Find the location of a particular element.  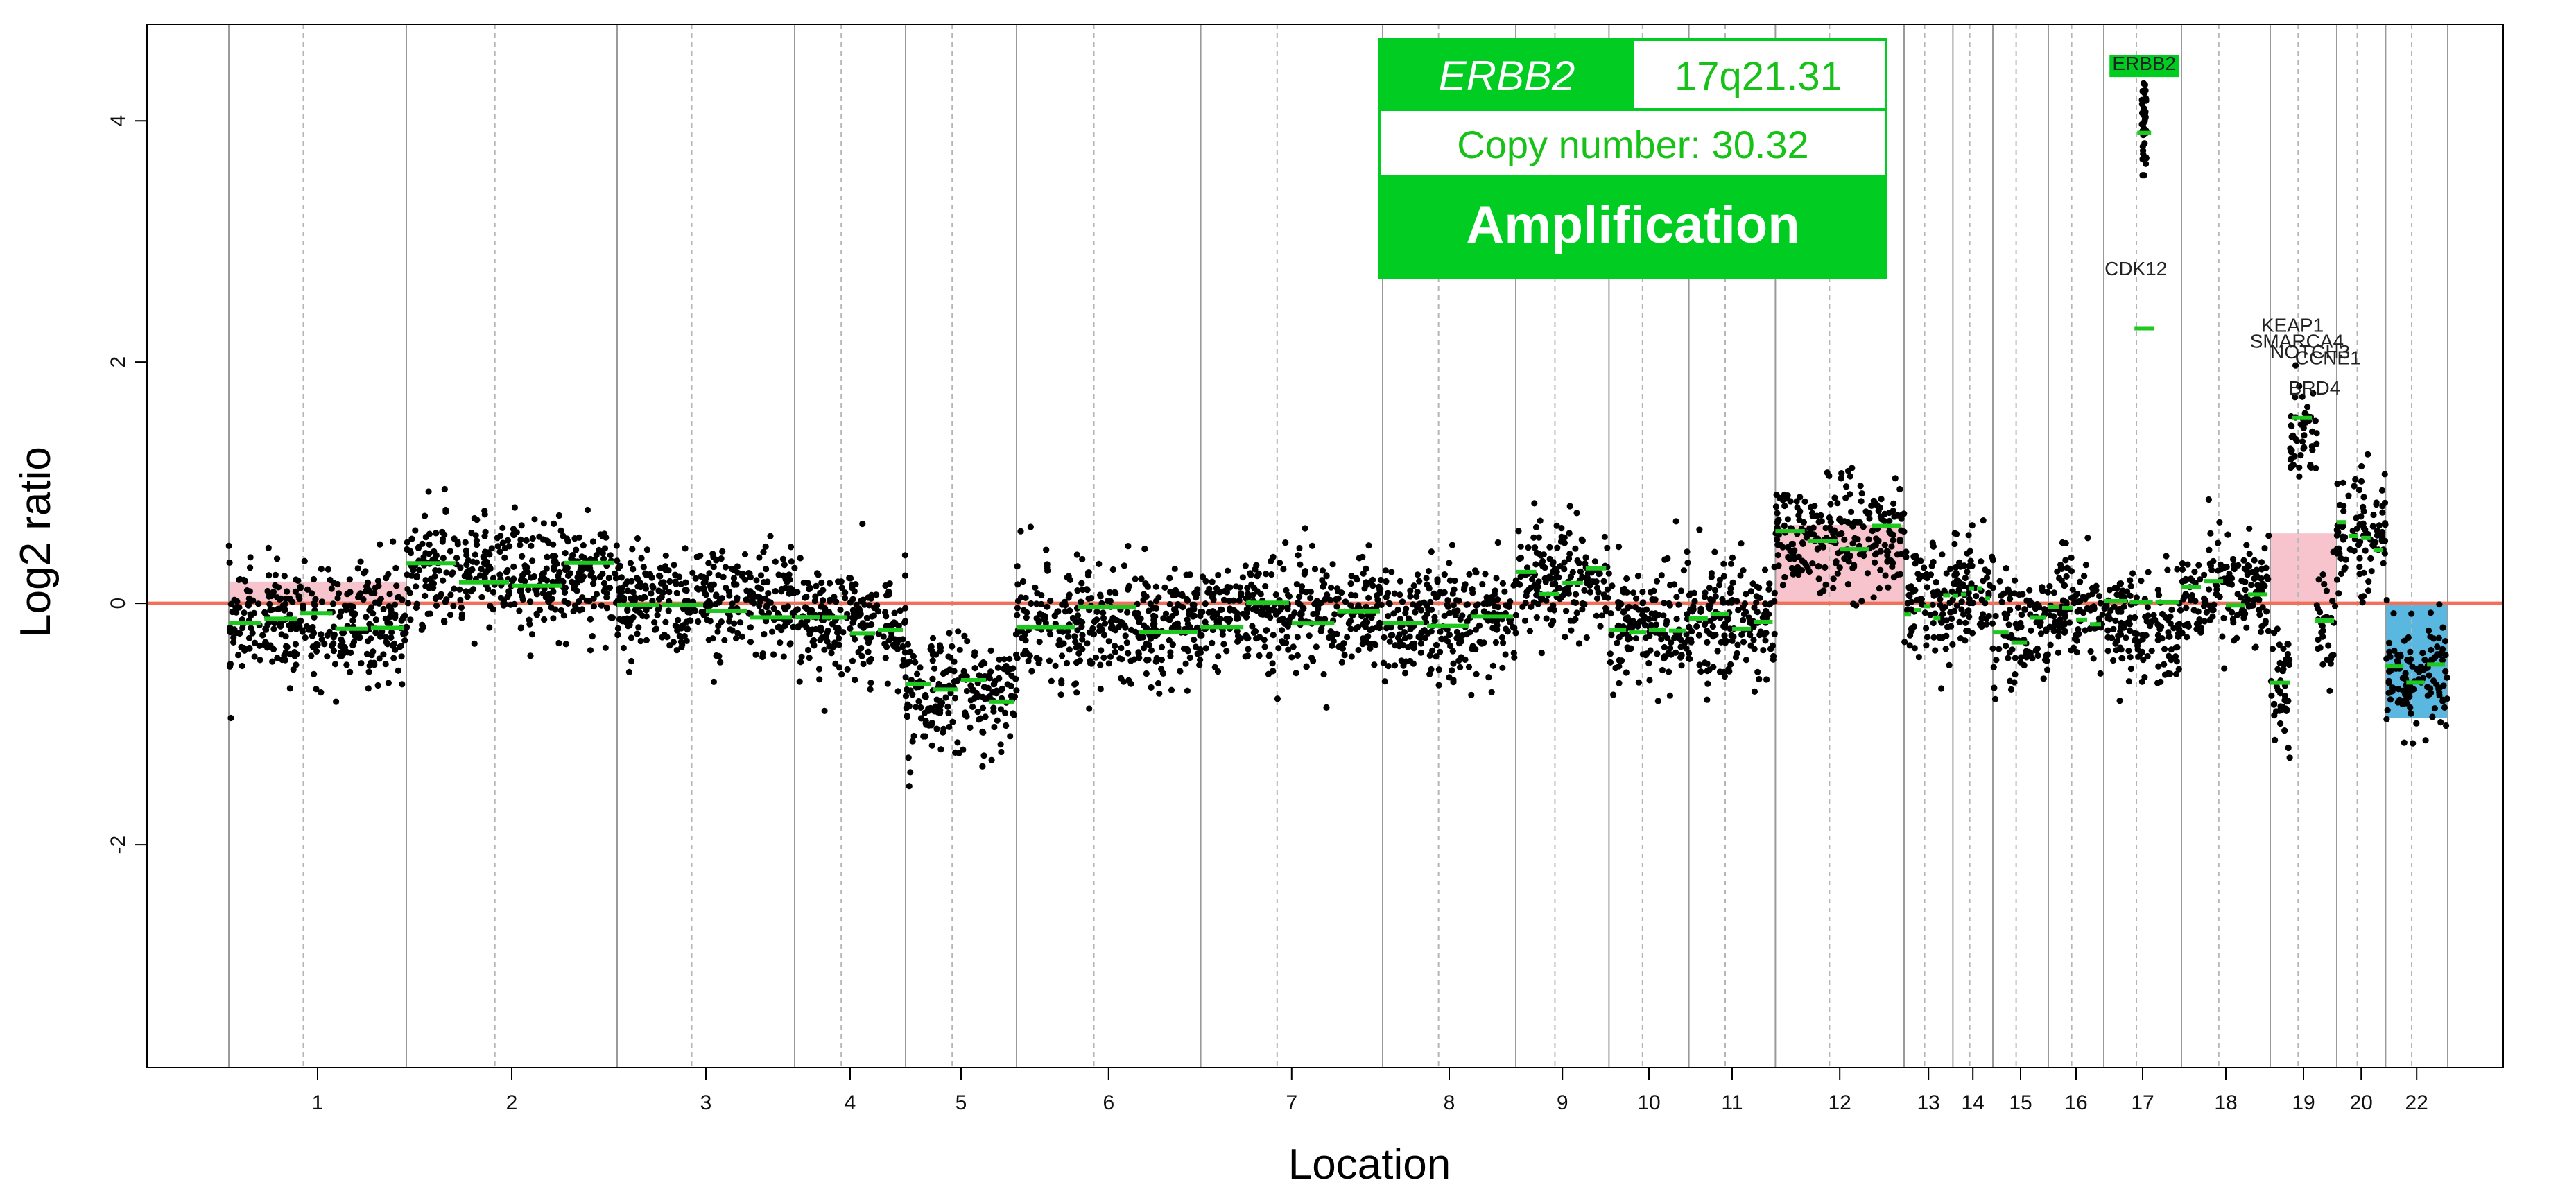

chrom-label-8: 8 is located at coordinates (1449, 1102).